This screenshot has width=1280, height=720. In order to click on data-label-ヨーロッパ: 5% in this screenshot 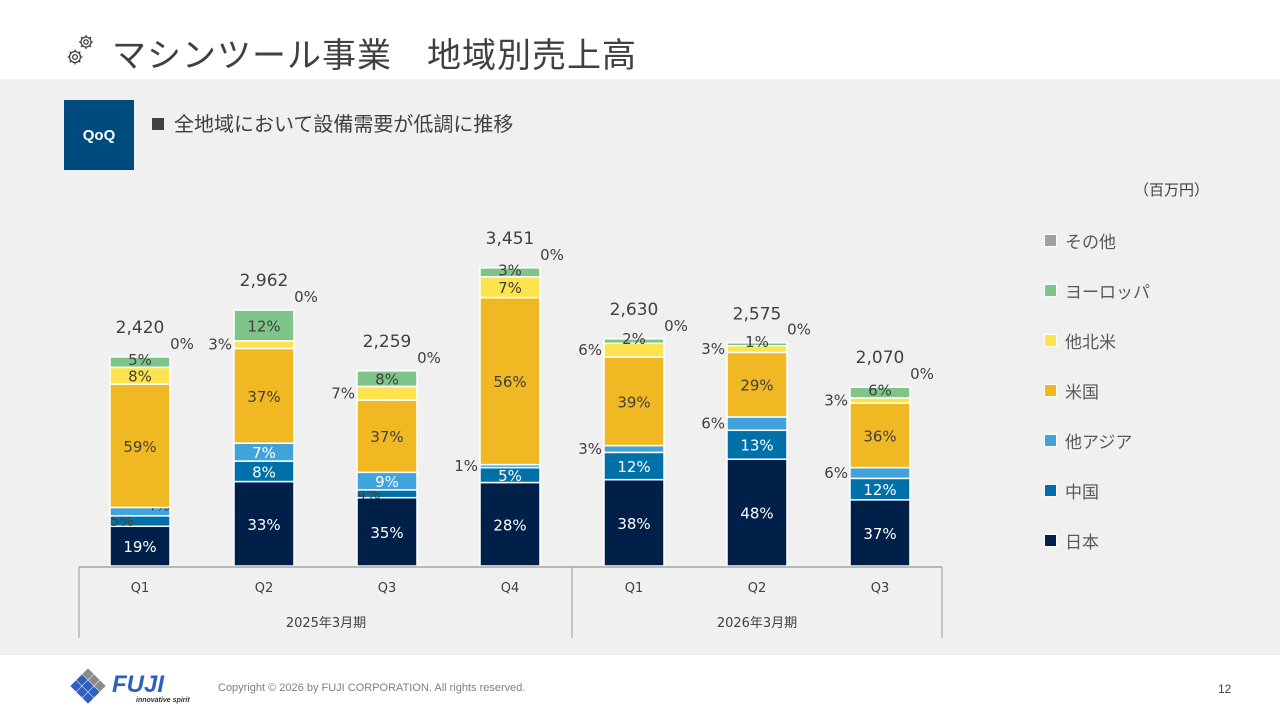, I will do `click(140, 360)`.